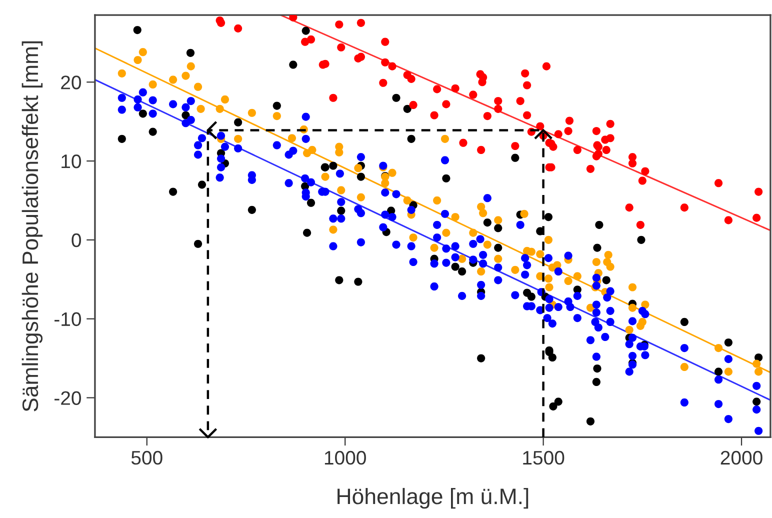  Describe the element at coordinates (741, 457) in the screenshot. I see `x-tick-label: 2000` at that location.